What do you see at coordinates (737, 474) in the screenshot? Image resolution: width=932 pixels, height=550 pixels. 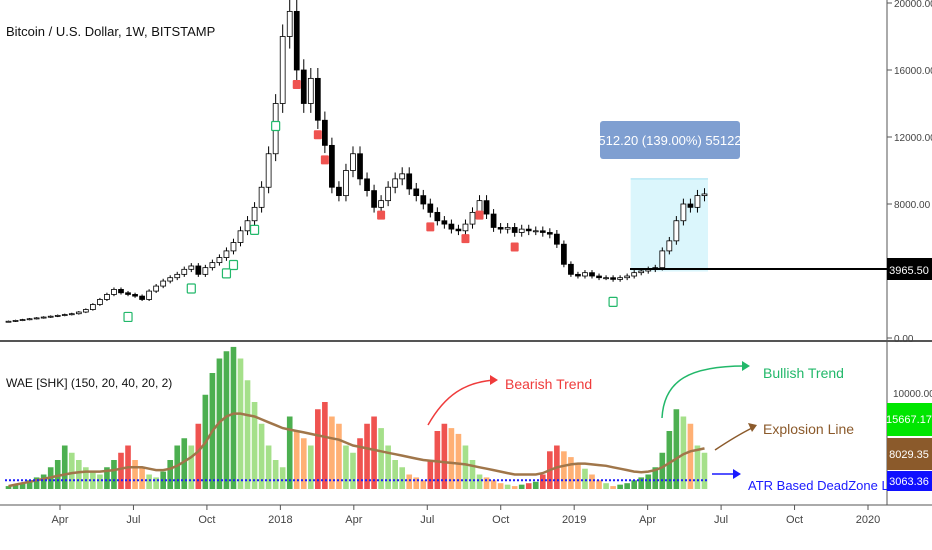 I see `deadzone-arrow-head` at bounding box center [737, 474].